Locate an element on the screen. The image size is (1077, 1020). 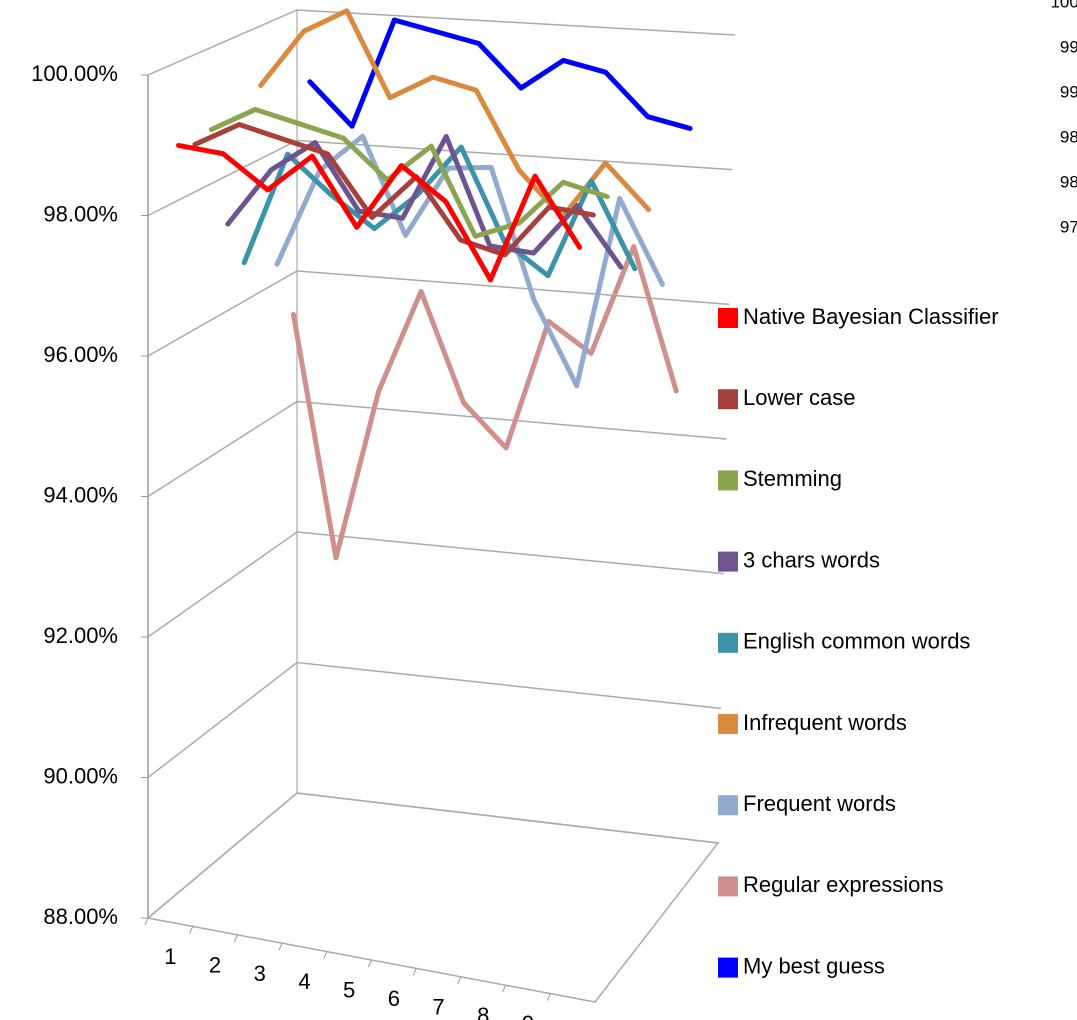
inset-y-tick-label: 98.5 is located at coordinates (1068, 136).